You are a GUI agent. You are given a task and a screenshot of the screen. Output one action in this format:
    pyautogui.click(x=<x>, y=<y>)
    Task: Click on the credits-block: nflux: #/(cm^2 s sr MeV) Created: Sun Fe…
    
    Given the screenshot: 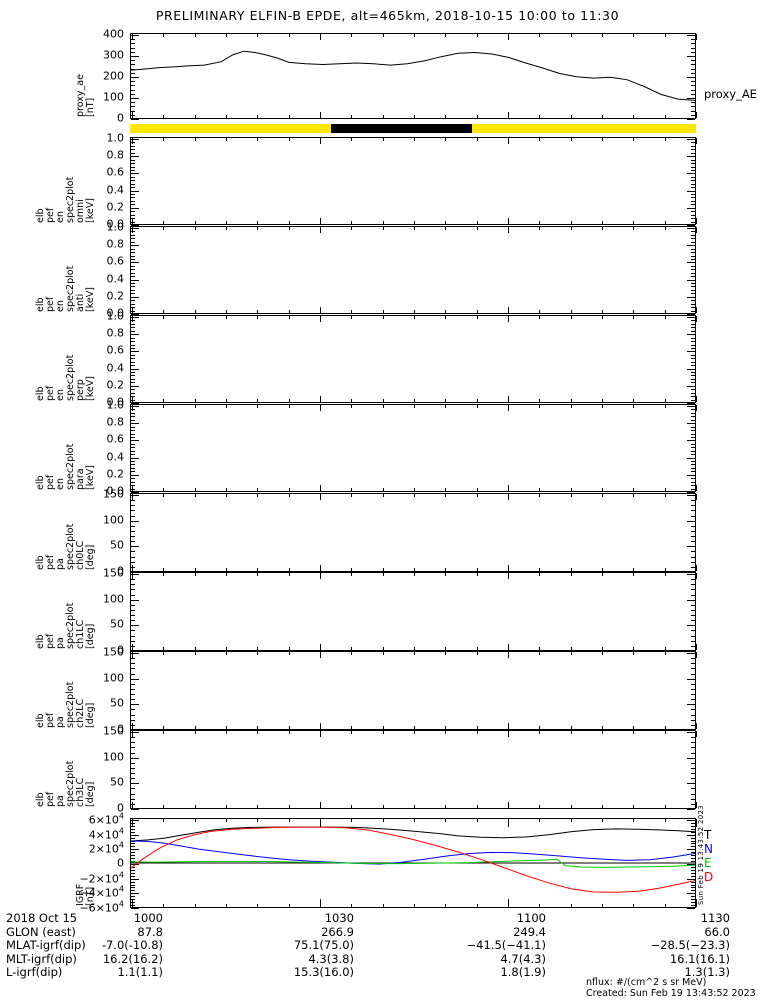 What is the action you would take?
    pyautogui.click(x=671, y=988)
    